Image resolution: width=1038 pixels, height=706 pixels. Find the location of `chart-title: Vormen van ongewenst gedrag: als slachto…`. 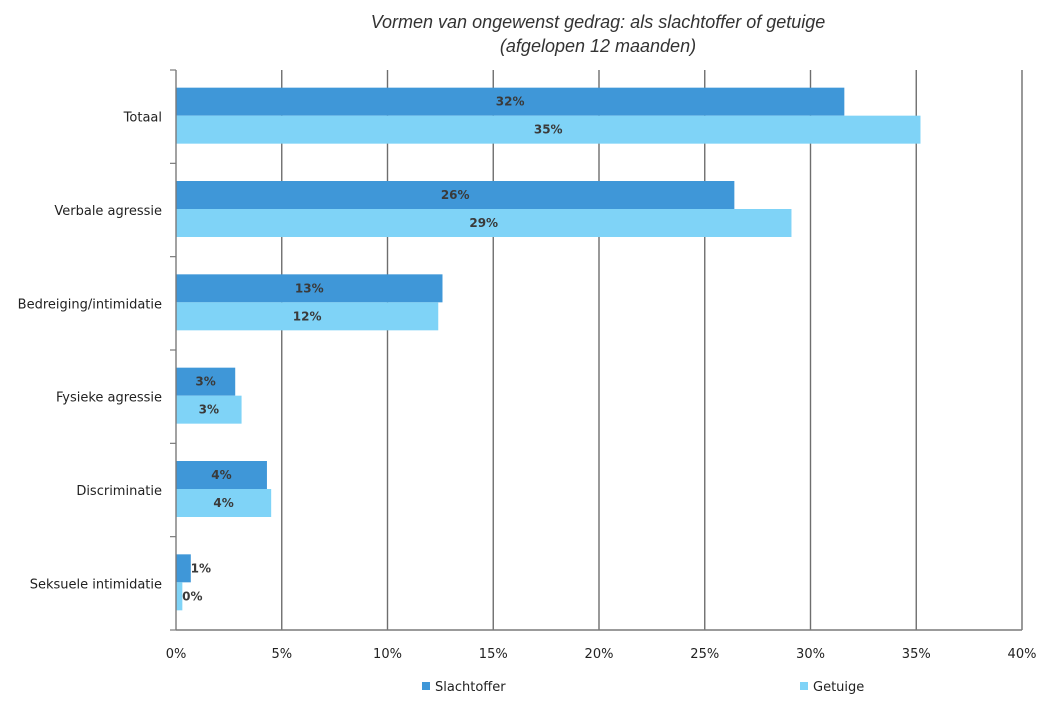

chart-title: Vormen van ongewenst gedrag: als slachto… is located at coordinates (598, 22).